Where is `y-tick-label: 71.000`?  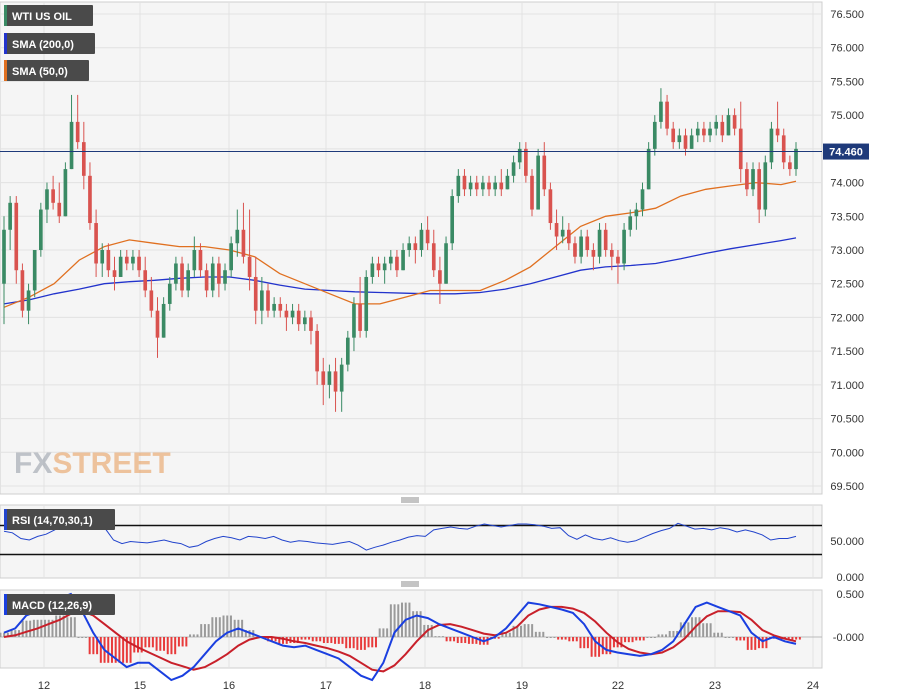 y-tick-label: 71.000 is located at coordinates (847, 386).